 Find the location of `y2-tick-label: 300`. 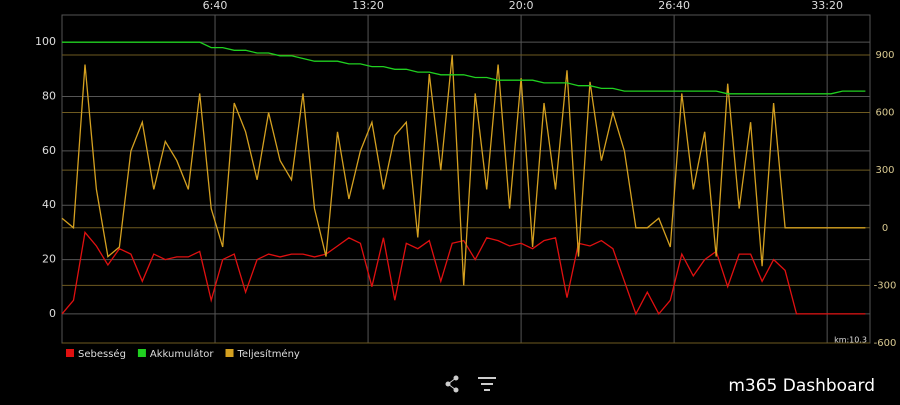

y2-tick-label: 300 is located at coordinates (884, 170).